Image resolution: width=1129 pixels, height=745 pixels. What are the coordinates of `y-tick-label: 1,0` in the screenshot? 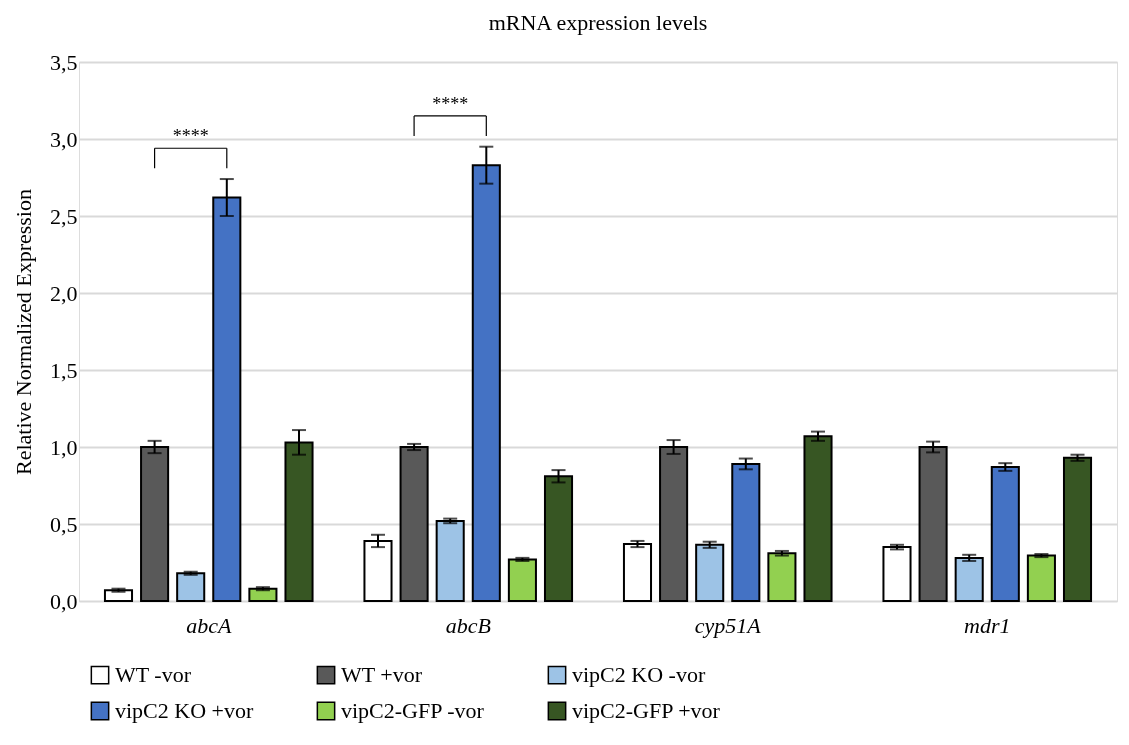 It's located at (64, 447).